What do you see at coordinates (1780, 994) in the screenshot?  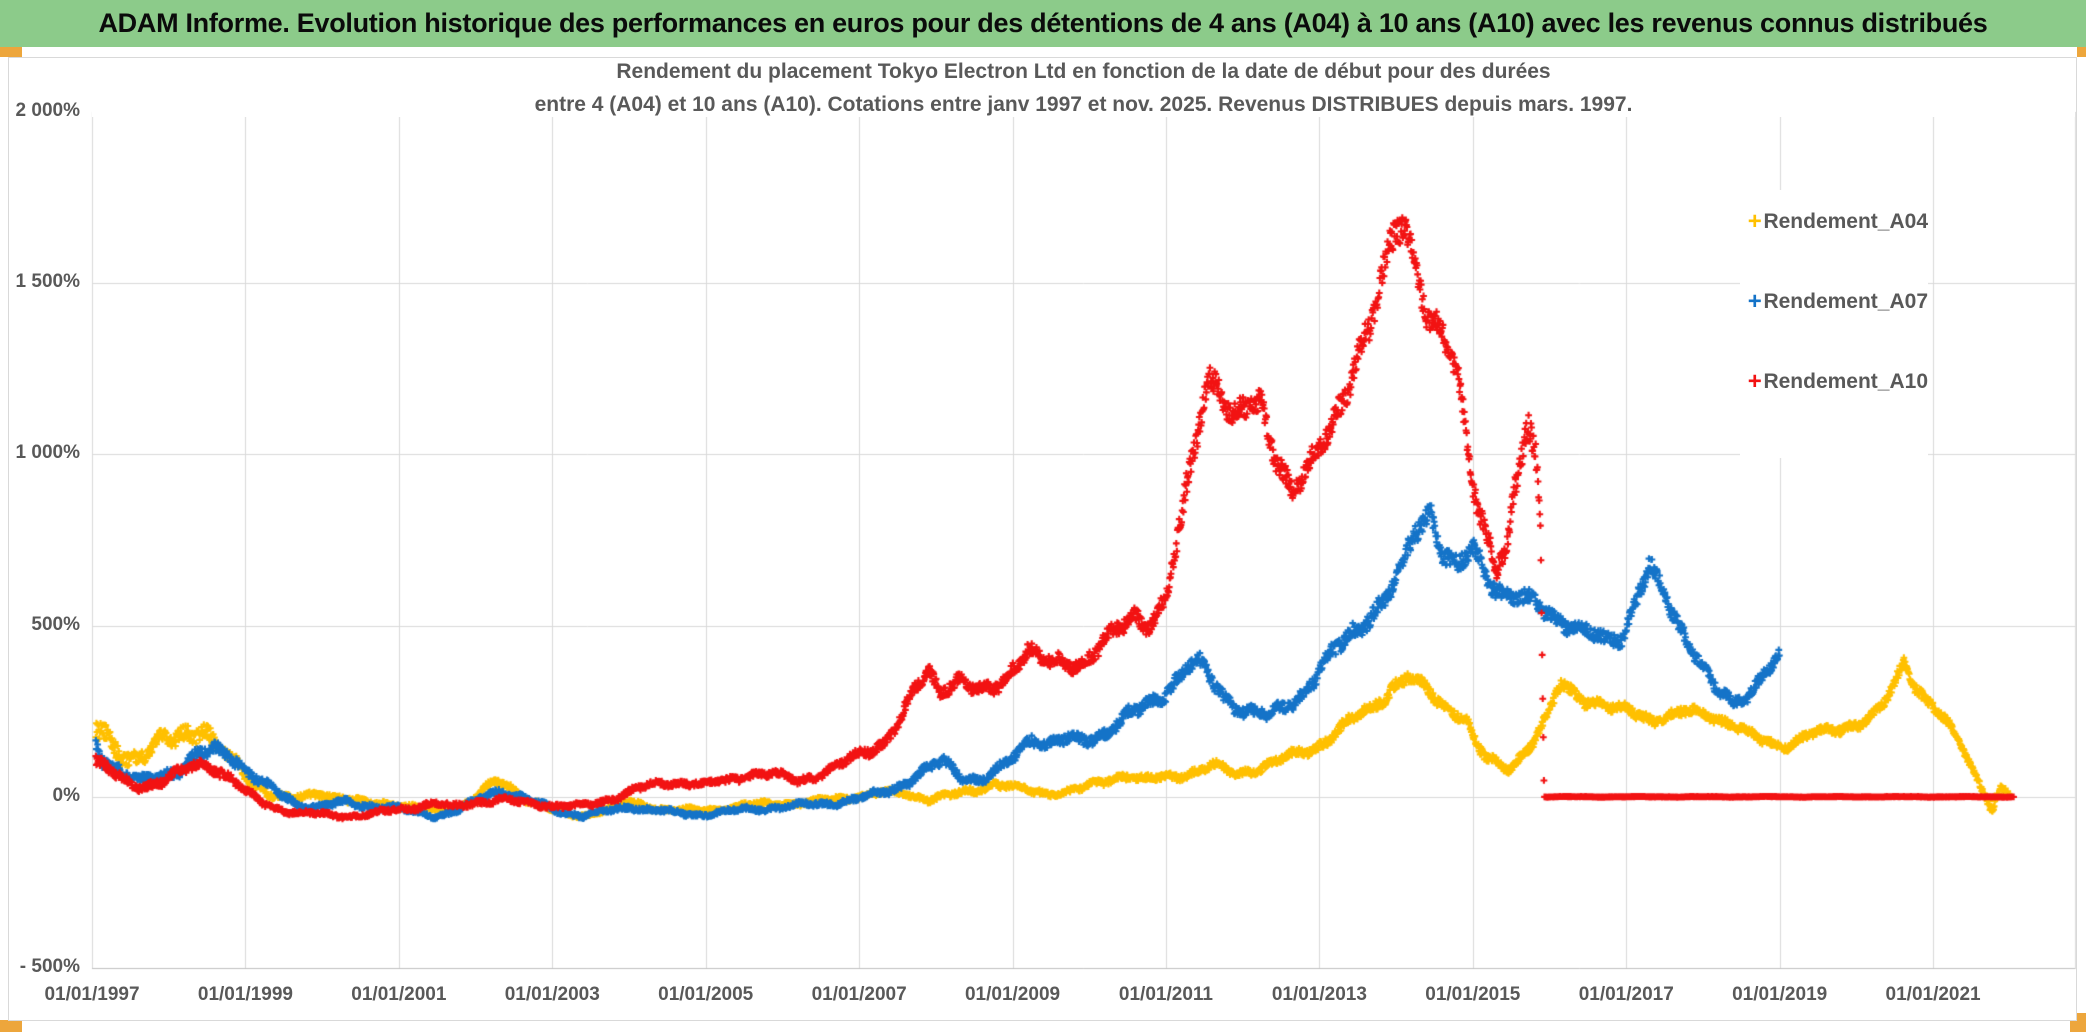 I see `x-tick-label: 01/01/2019` at bounding box center [1780, 994].